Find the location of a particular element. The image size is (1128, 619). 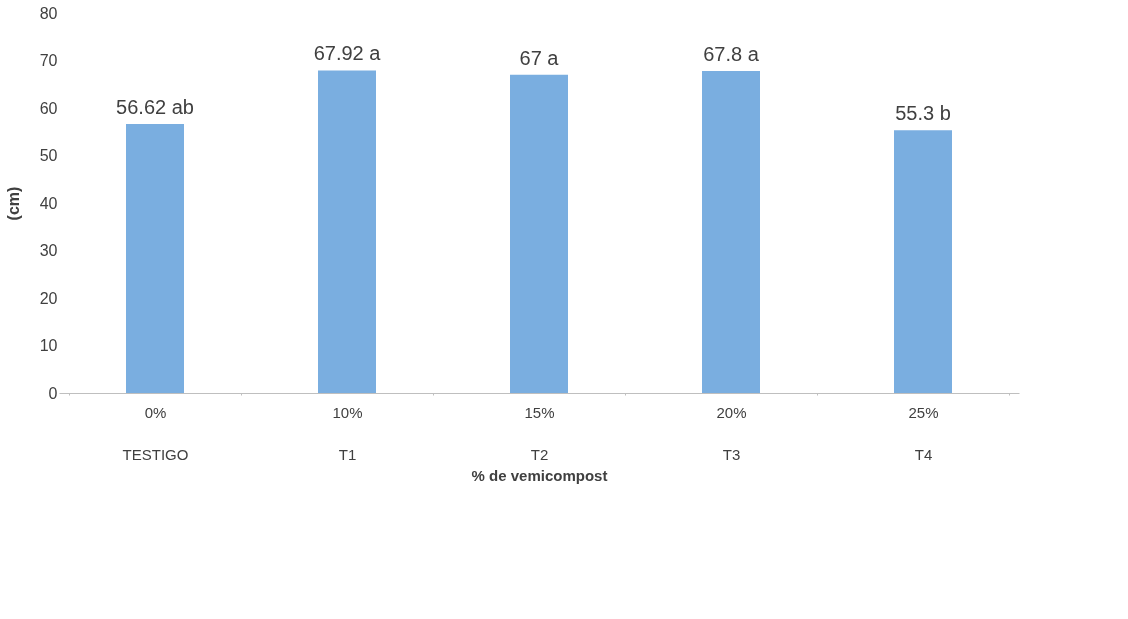

y-tick-label: 80 is located at coordinates (48, 13).